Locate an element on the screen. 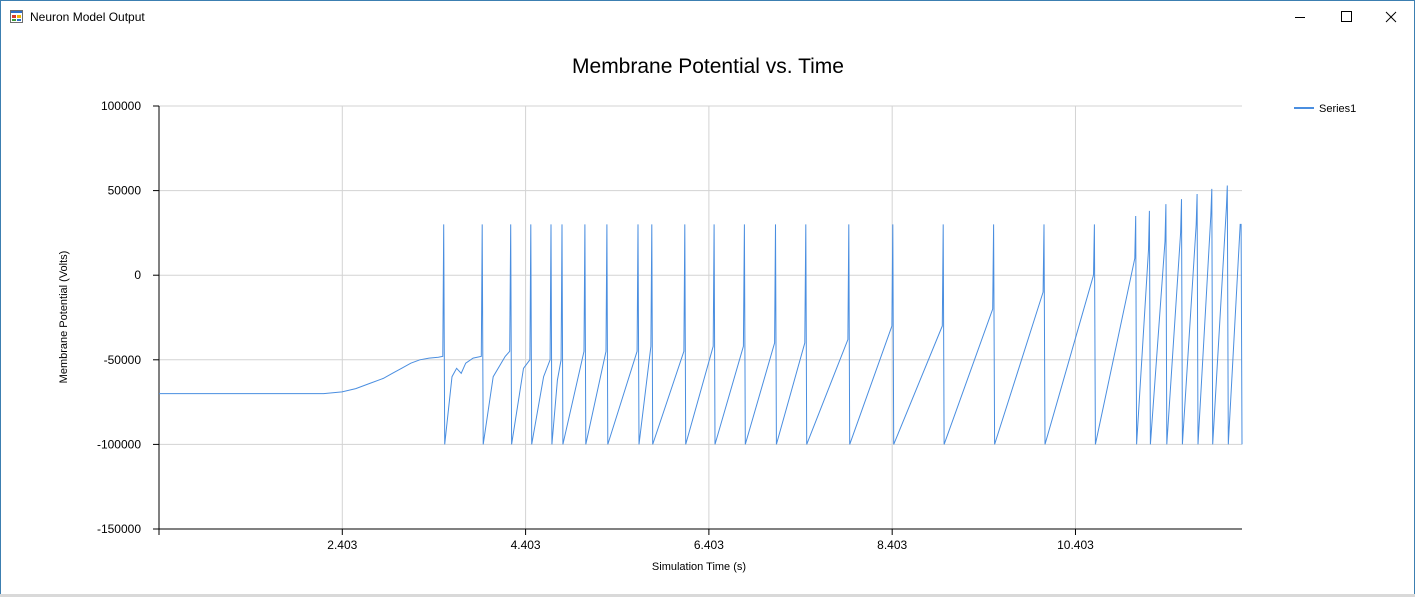 The width and height of the screenshot is (1415, 597). minimize-icon is located at coordinates (1300, 17).